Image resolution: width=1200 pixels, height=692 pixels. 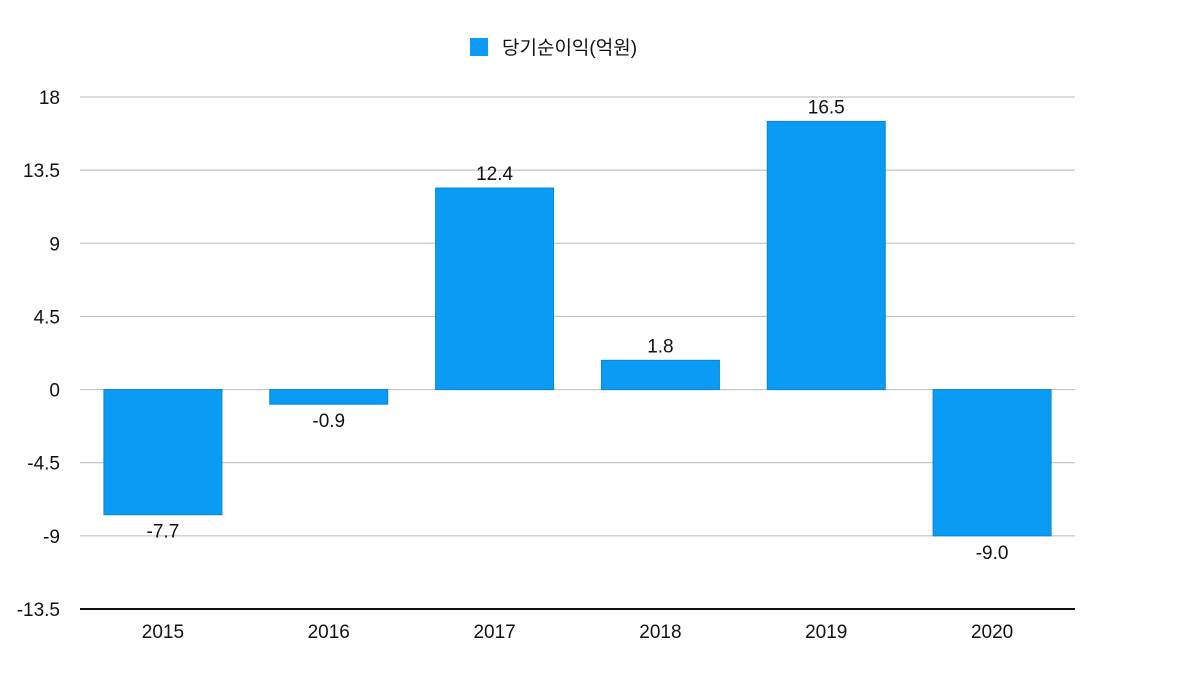 I want to click on y-tick-label: 18, so click(x=49, y=98).